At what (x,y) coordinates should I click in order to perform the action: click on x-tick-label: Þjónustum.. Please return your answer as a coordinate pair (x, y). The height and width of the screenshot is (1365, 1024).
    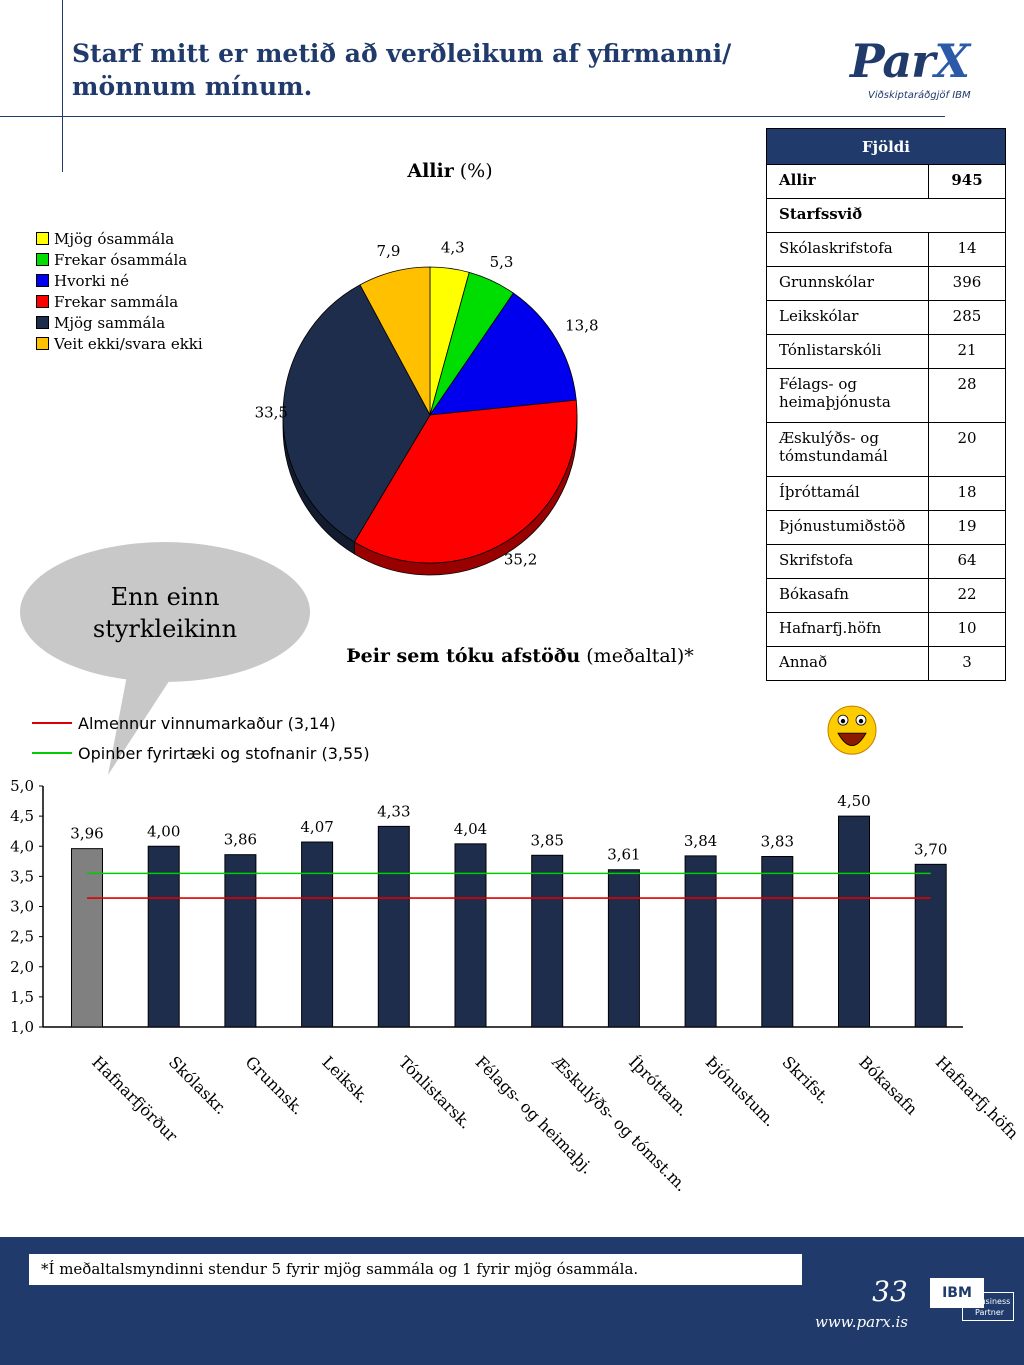
    Looking at the image, I should click on (741, 1091).